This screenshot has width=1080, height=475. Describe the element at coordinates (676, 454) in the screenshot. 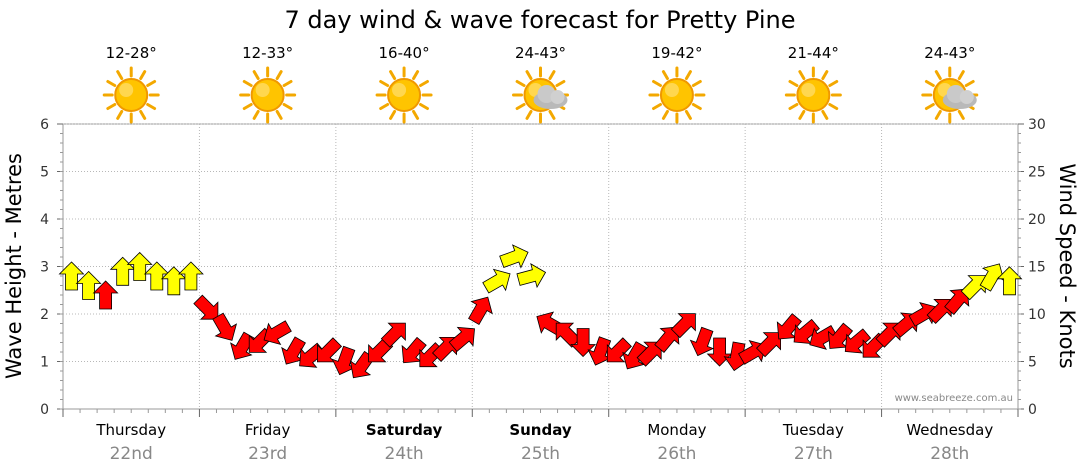

I see `day-date: 26th` at that location.